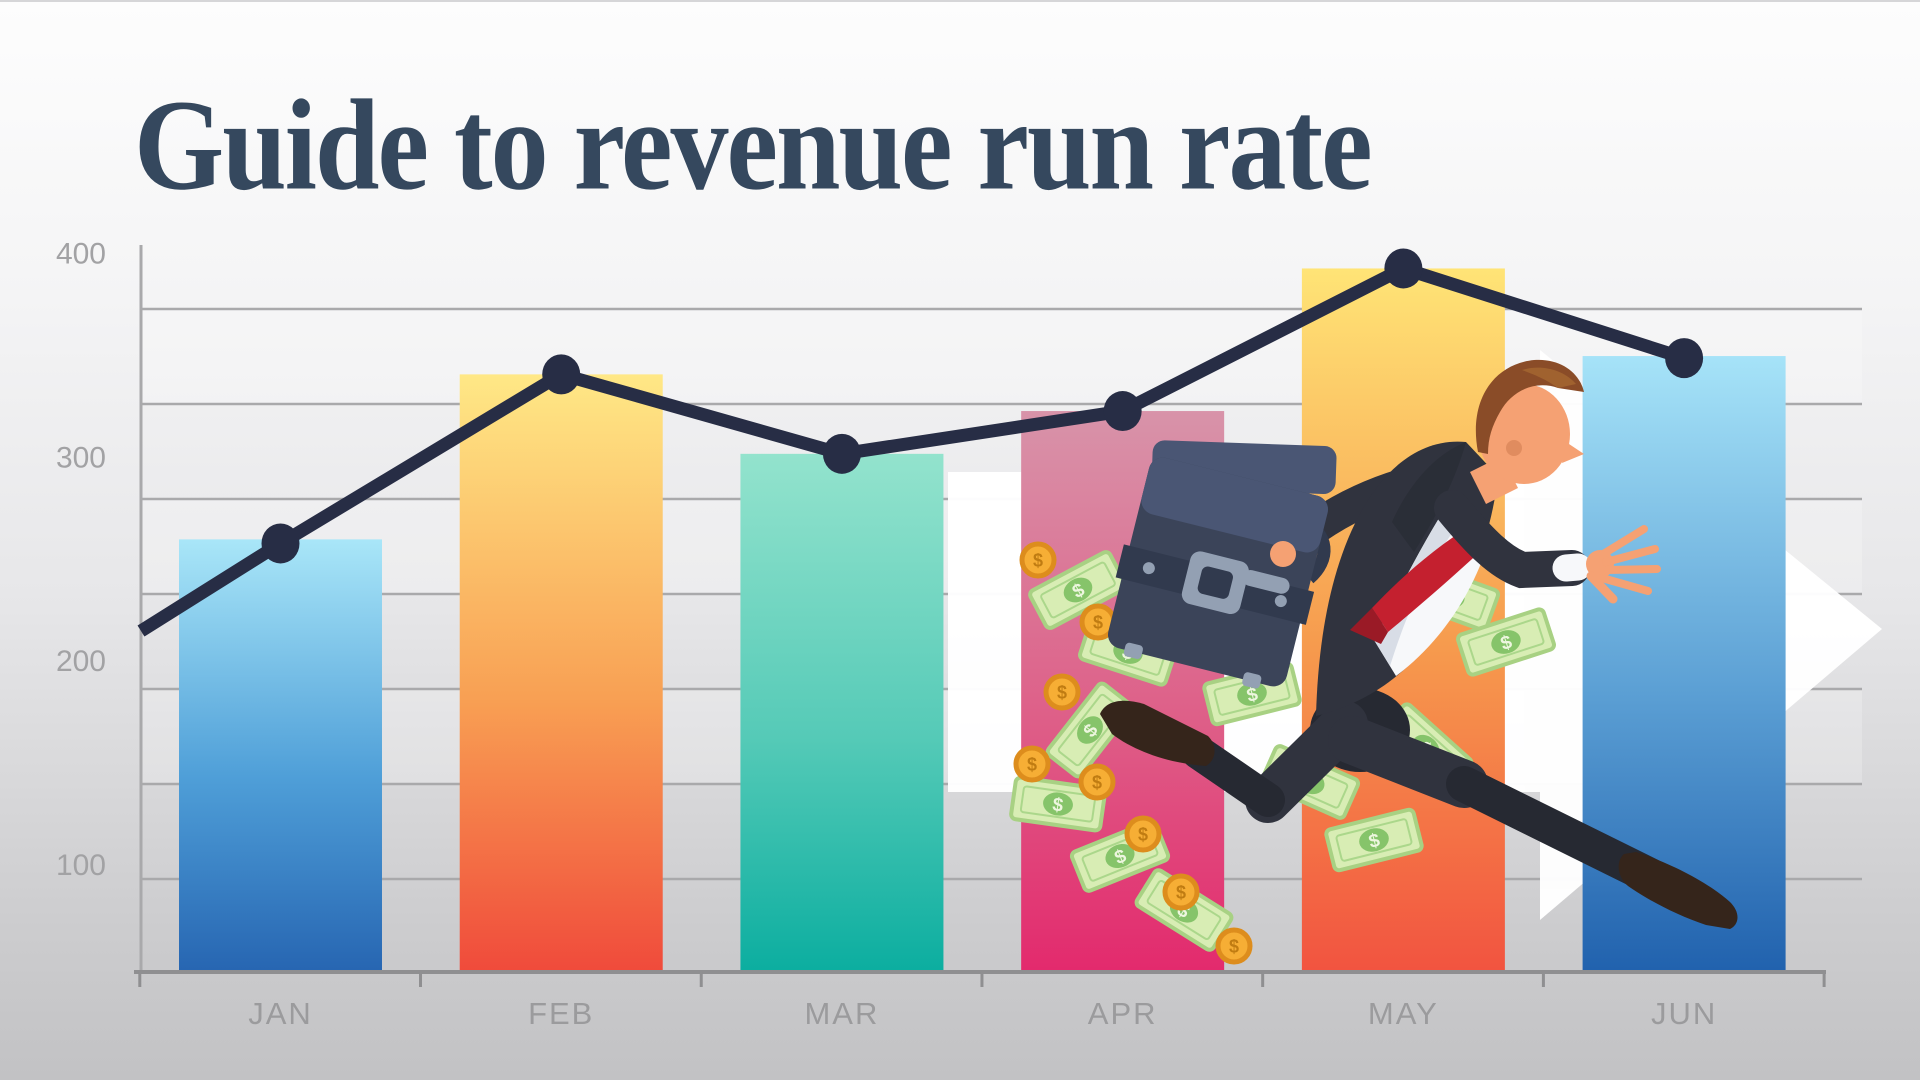  Describe the element at coordinates (280, 754) in the screenshot. I see `bar-jan` at that location.